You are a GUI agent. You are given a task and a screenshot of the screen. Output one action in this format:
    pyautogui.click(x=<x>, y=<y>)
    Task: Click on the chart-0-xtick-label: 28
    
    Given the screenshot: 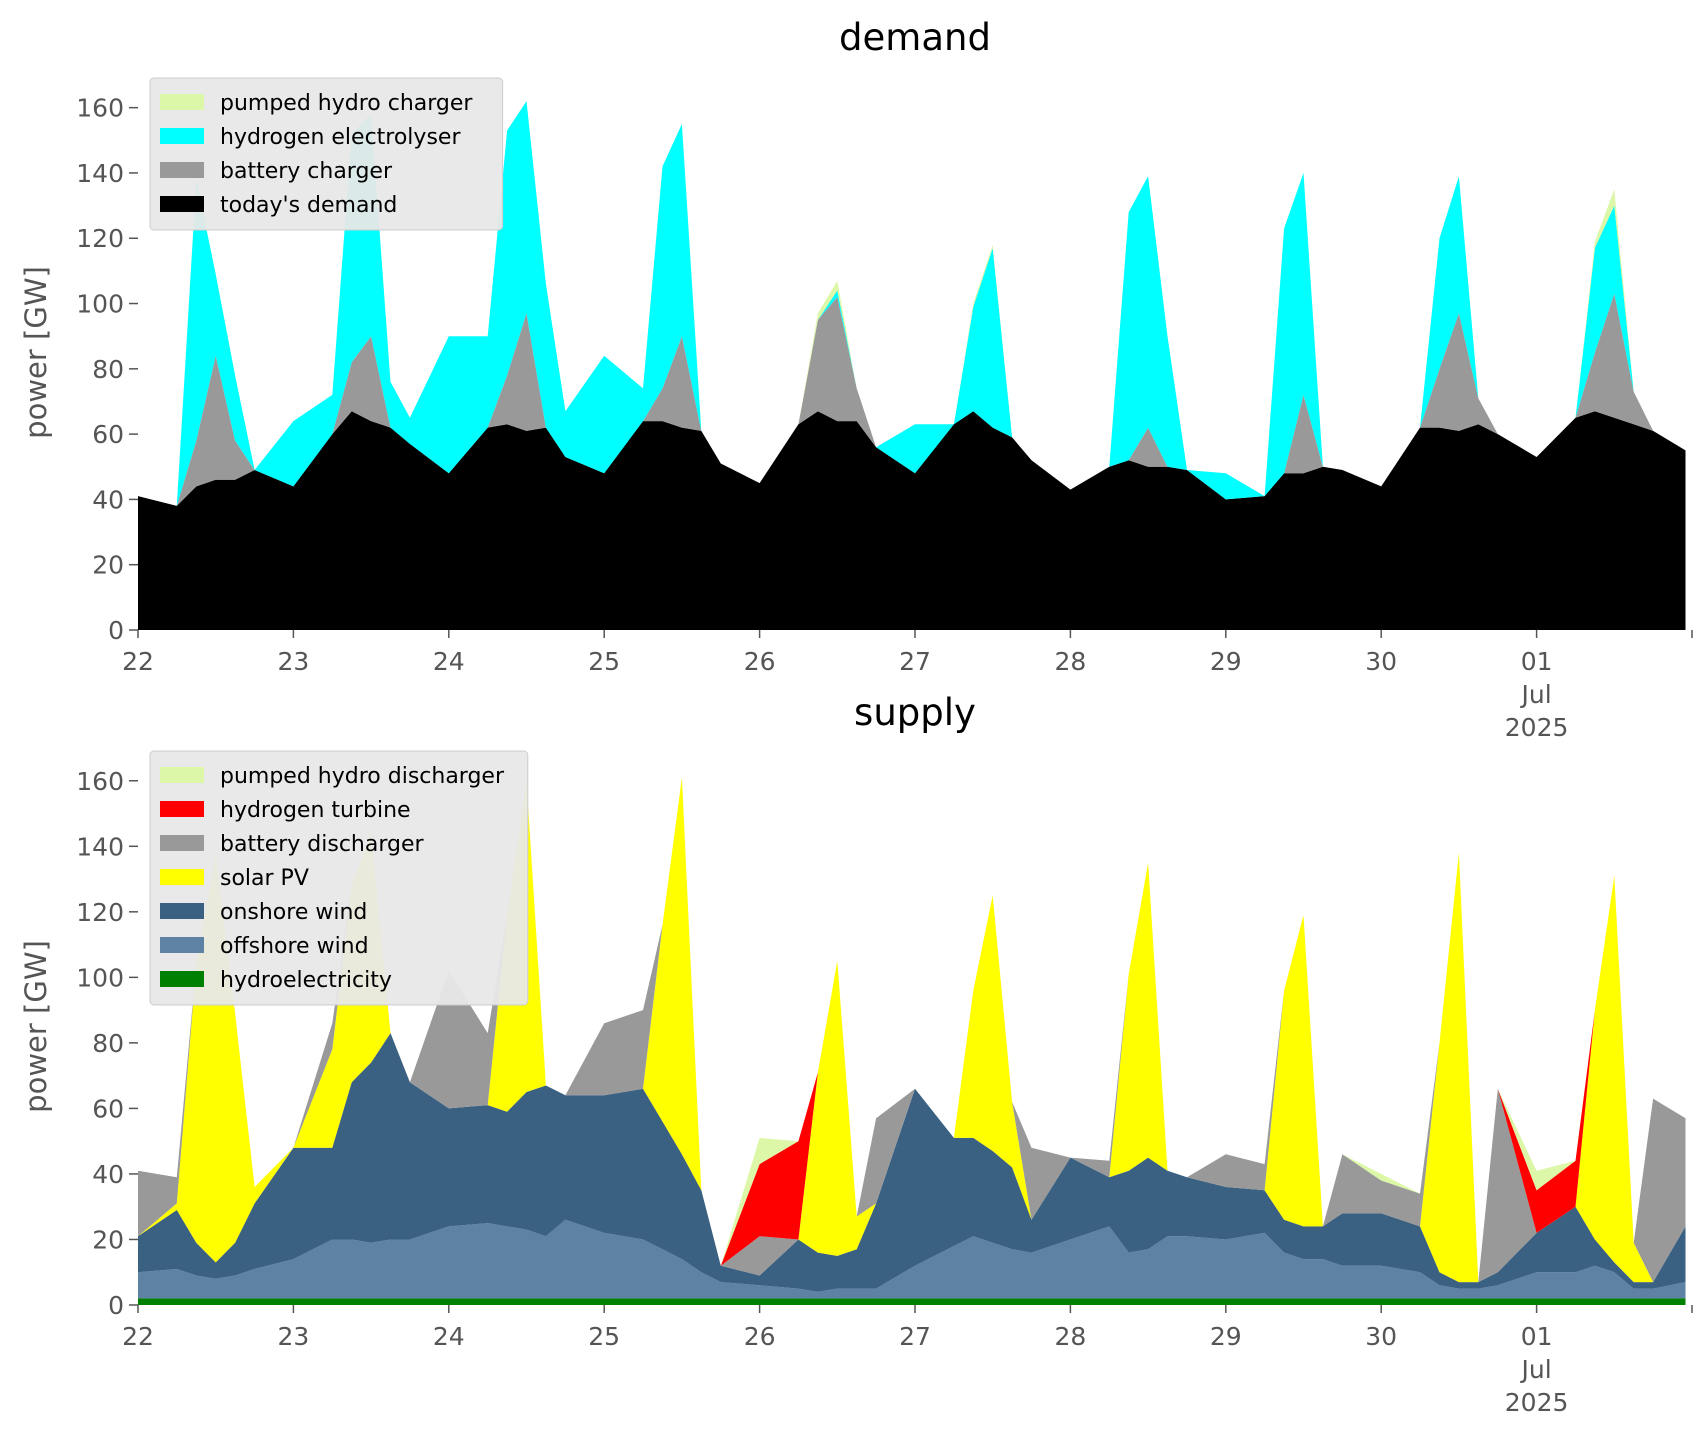 What is the action you would take?
    pyautogui.click(x=1070, y=661)
    